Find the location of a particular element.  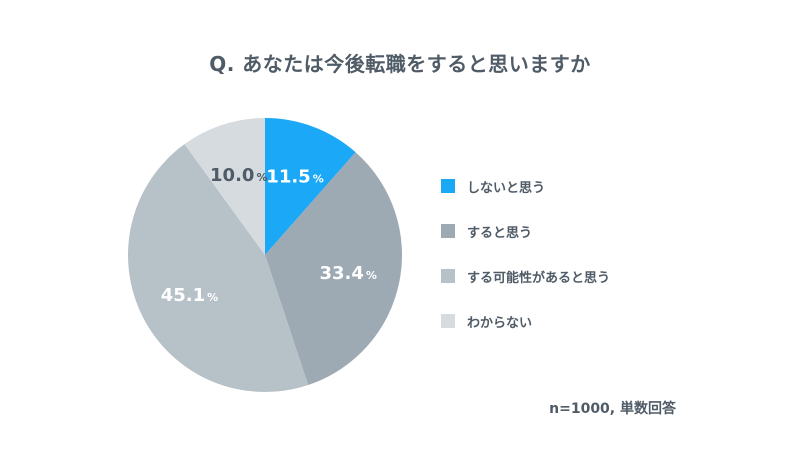

legend-label: すると思う is located at coordinates (500, 233).